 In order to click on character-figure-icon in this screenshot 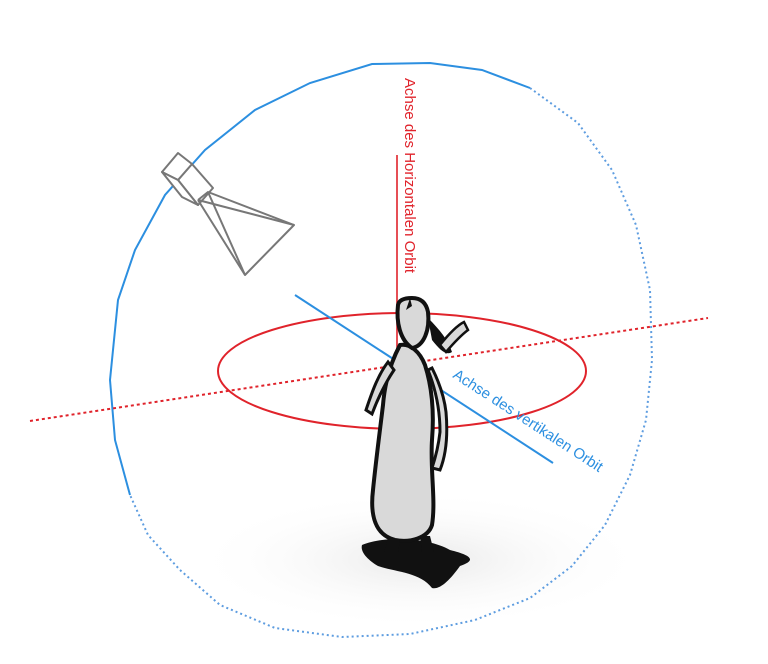, I will do `click(416, 442)`.